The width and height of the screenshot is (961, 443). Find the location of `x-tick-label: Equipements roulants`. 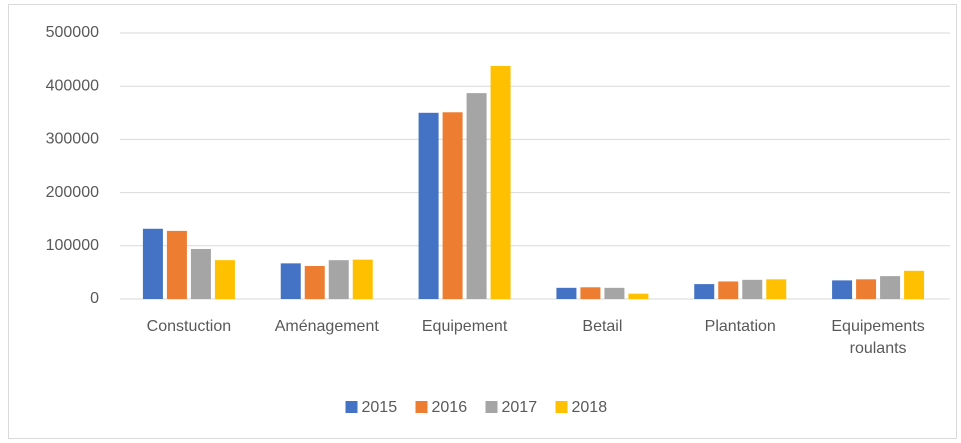

x-tick-label: Equipements roulants is located at coordinates (877, 337).